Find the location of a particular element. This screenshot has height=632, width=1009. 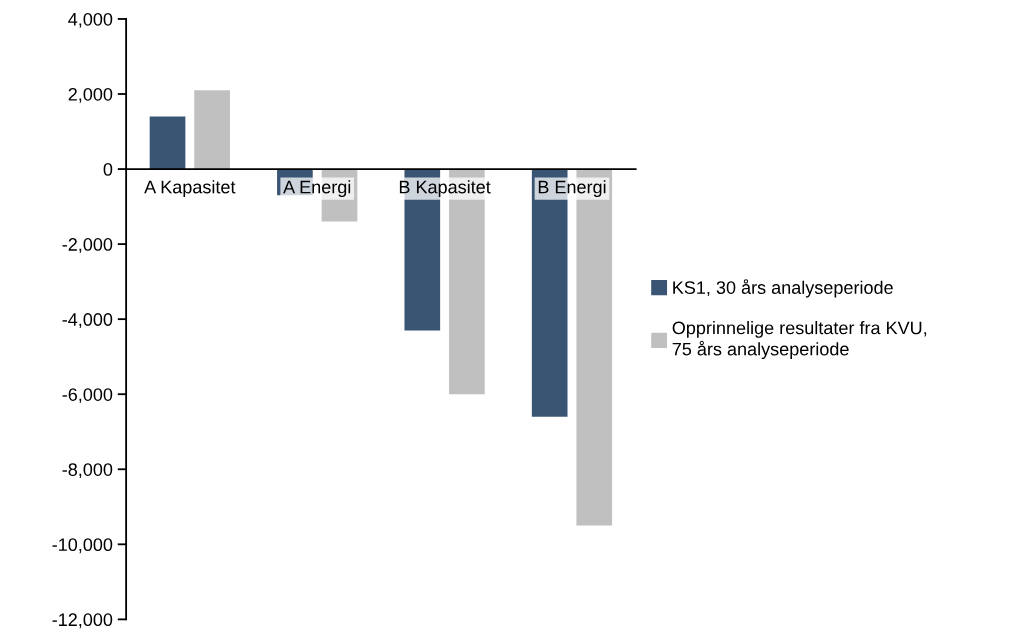

y-tick-label: -4,000 is located at coordinates (87, 321).